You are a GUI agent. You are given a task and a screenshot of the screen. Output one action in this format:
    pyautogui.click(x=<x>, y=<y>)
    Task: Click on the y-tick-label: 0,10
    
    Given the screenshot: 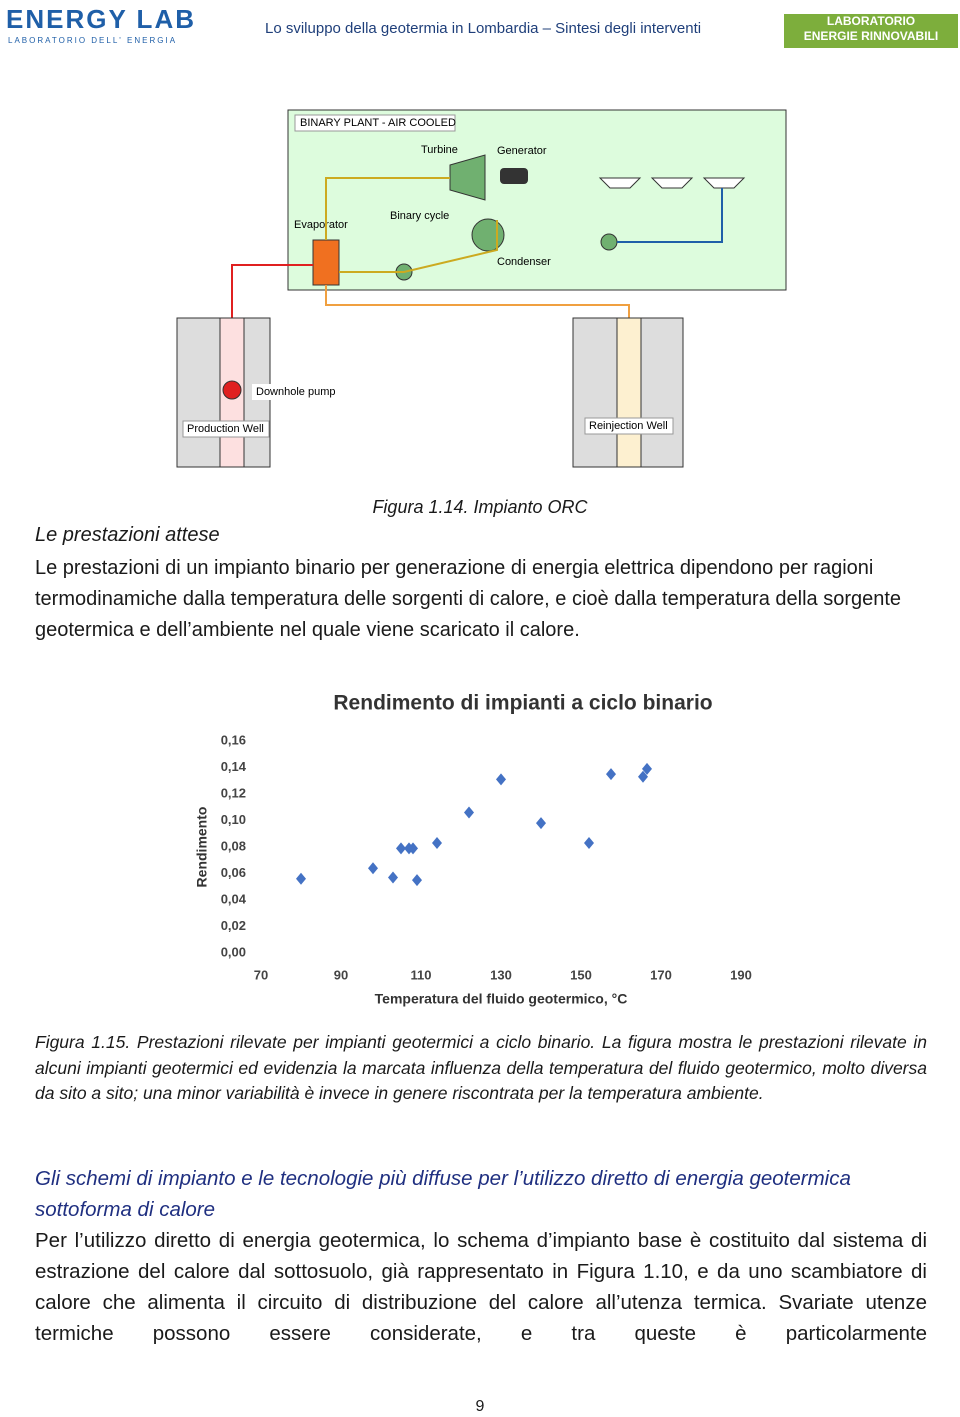 What is the action you would take?
    pyautogui.click(x=233, y=819)
    